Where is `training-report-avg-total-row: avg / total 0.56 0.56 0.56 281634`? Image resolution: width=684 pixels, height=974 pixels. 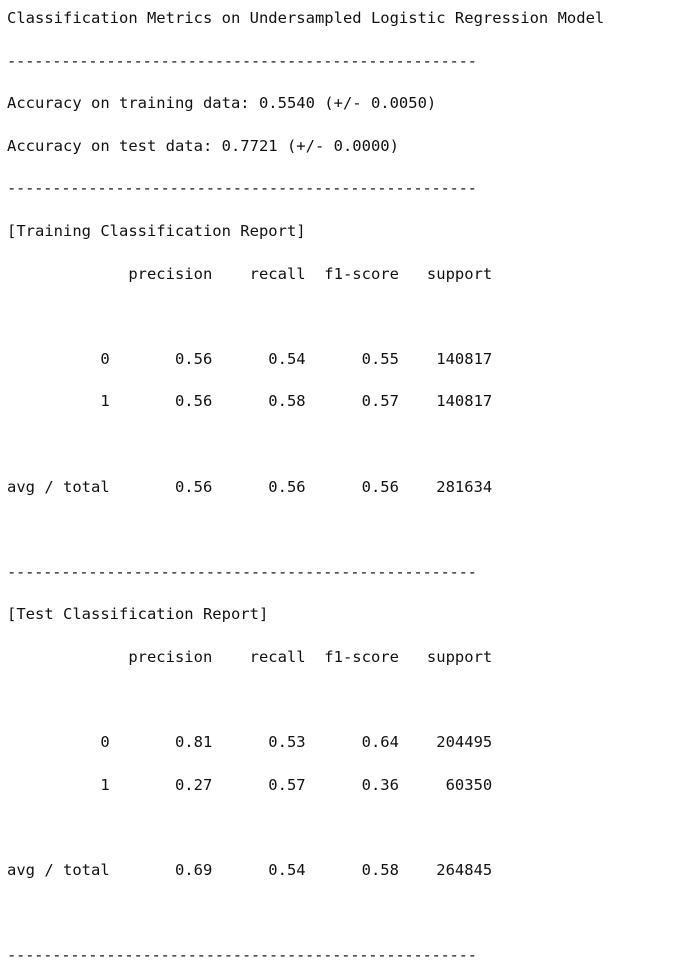
training-report-avg-total-row: avg / total 0.56 0.56 0.56 281634 is located at coordinates (250, 486).